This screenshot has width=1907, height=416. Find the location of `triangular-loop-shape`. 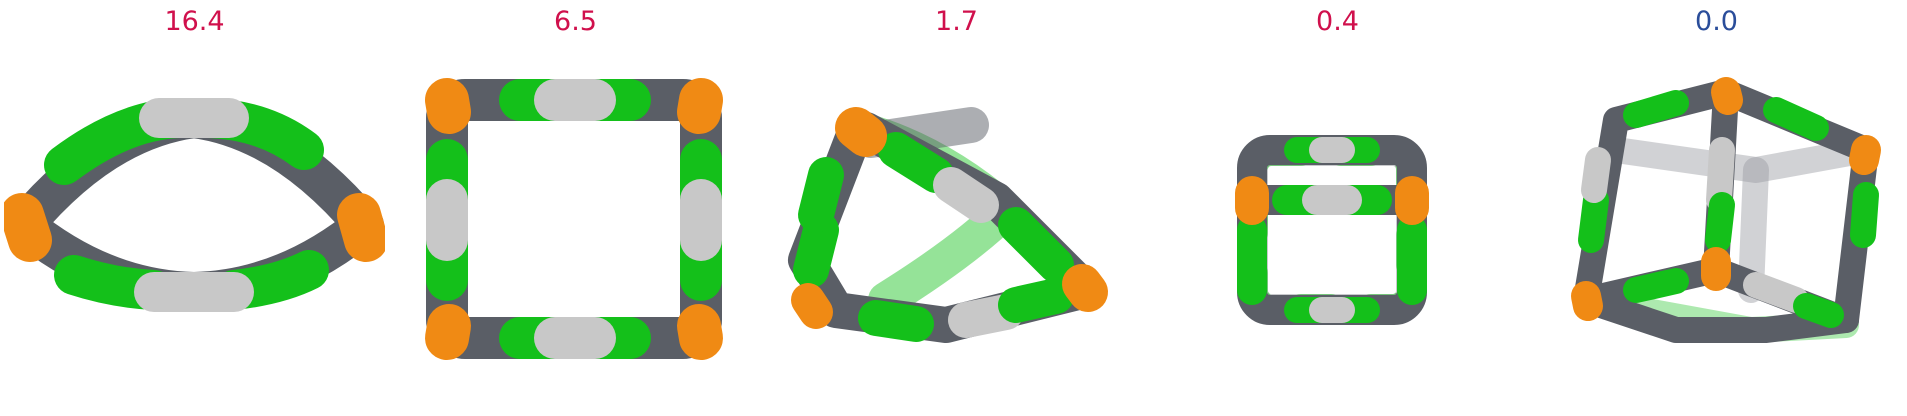

triangular-loop-shape is located at coordinates (948, 225).